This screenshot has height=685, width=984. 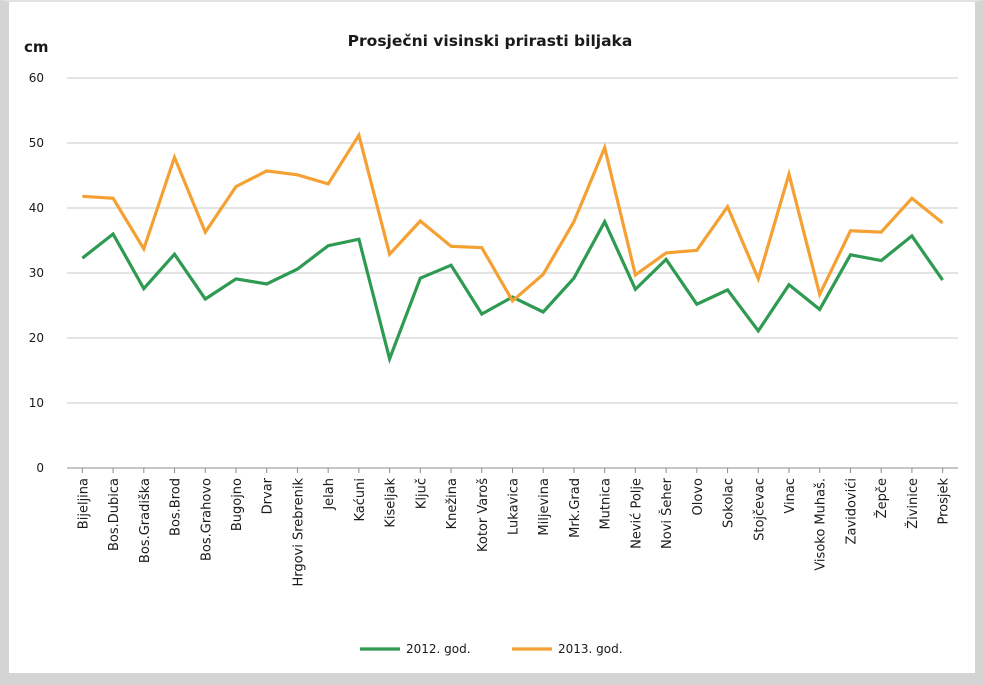 What do you see at coordinates (491, 649) in the screenshot?
I see `legend: 2012. god. 2013. god.` at bounding box center [491, 649].